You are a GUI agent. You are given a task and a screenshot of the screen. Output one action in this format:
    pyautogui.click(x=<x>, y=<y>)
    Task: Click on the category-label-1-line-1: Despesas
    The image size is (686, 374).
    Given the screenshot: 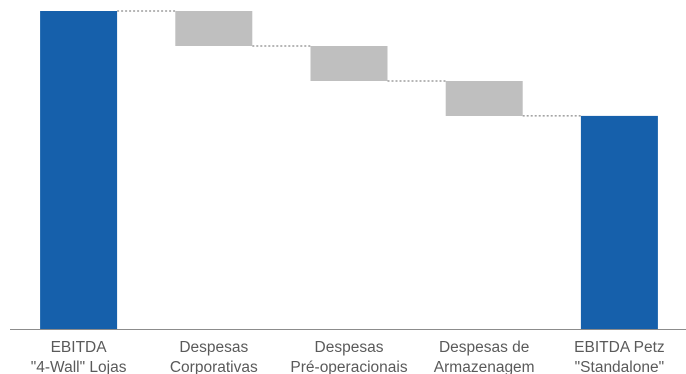 What is the action you would take?
    pyautogui.click(x=213, y=347)
    